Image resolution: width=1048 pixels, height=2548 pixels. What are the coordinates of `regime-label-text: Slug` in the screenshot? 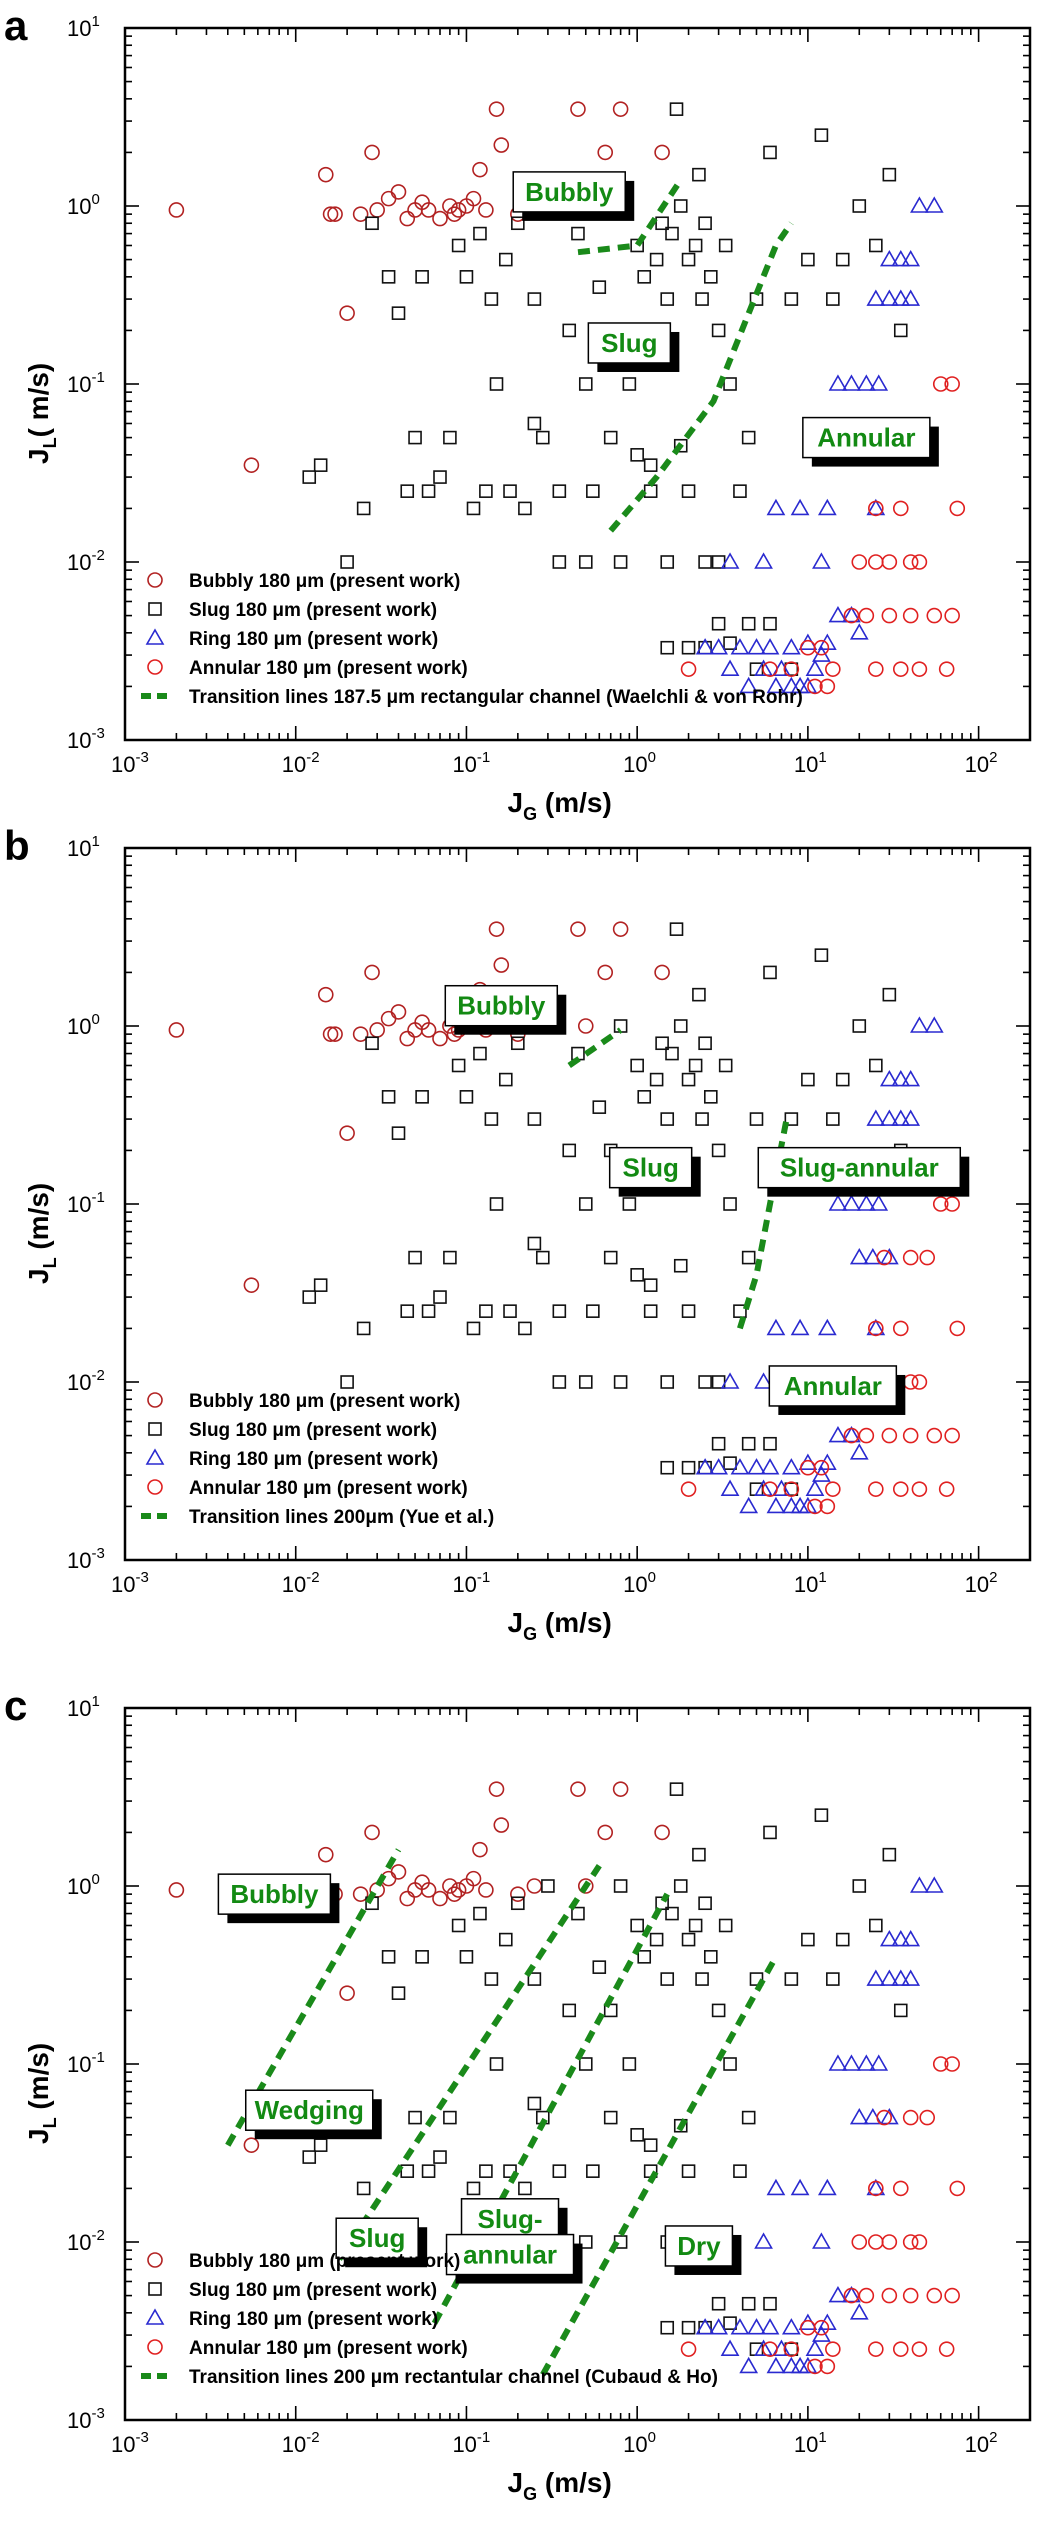 It's located at (629, 343).